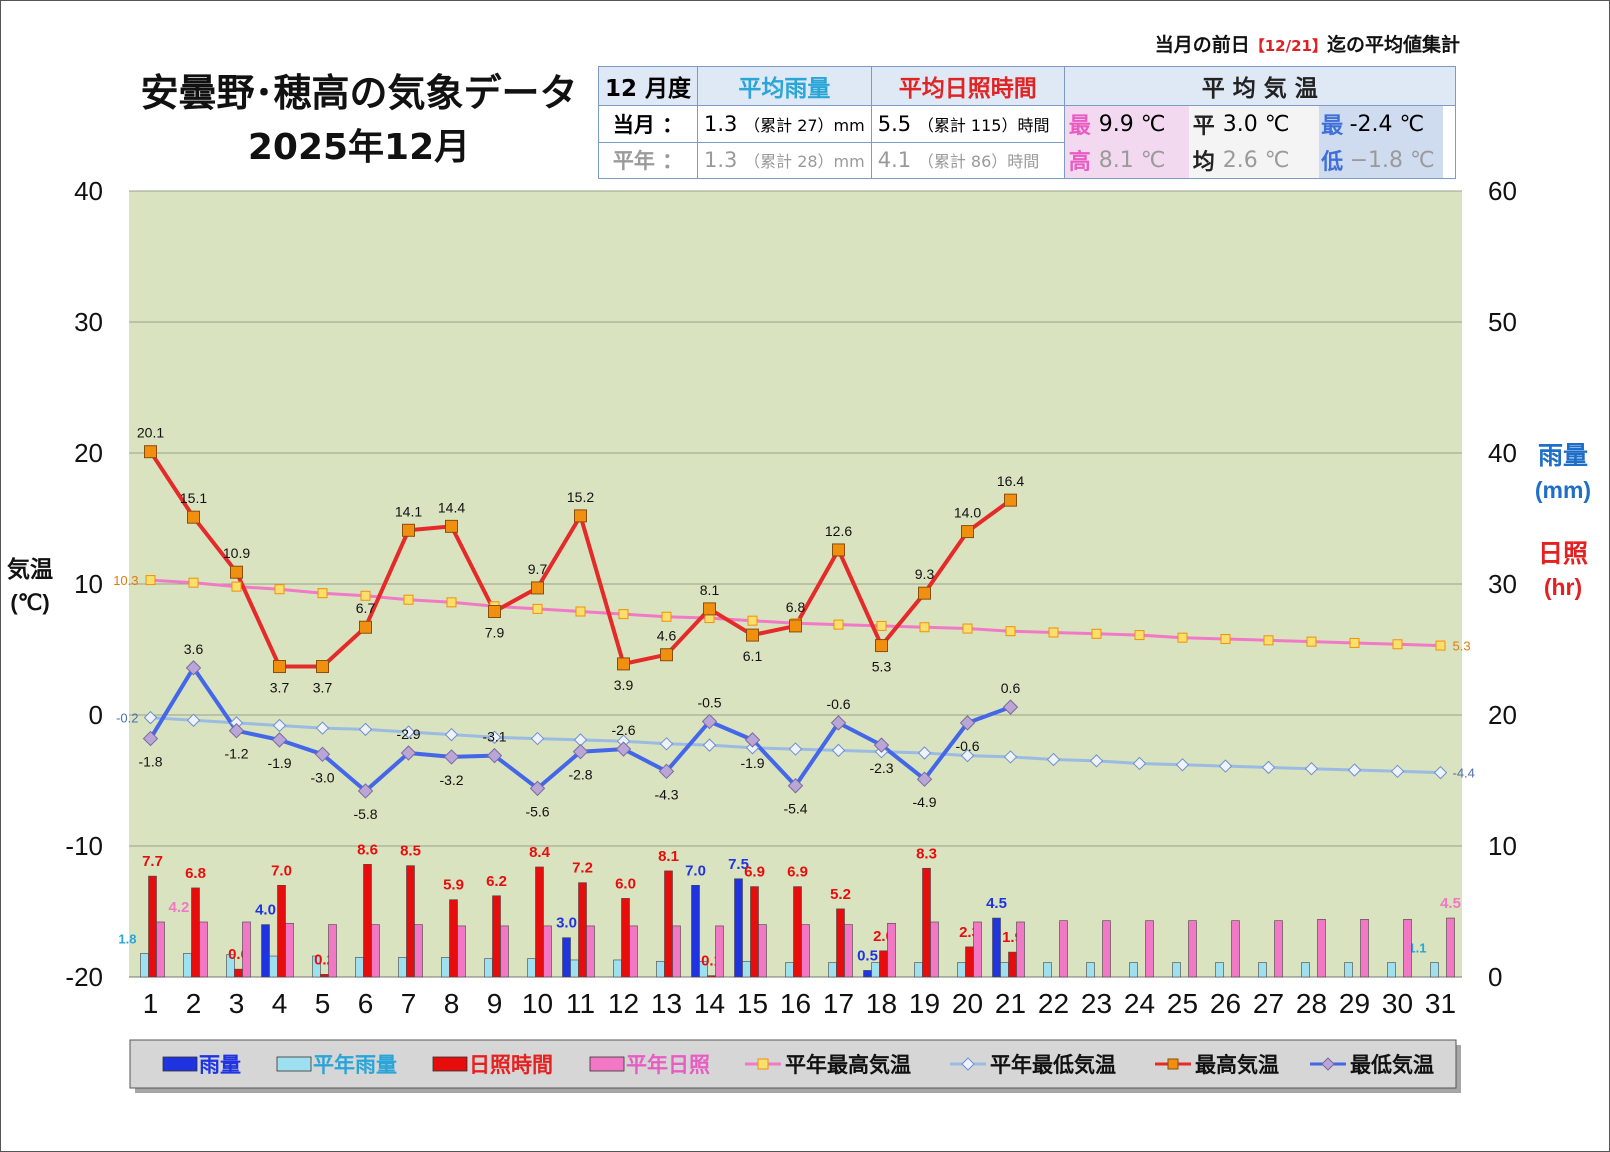  What do you see at coordinates (193, 498) in the screenshot?
I see `max-temp-label: 15.1` at bounding box center [193, 498].